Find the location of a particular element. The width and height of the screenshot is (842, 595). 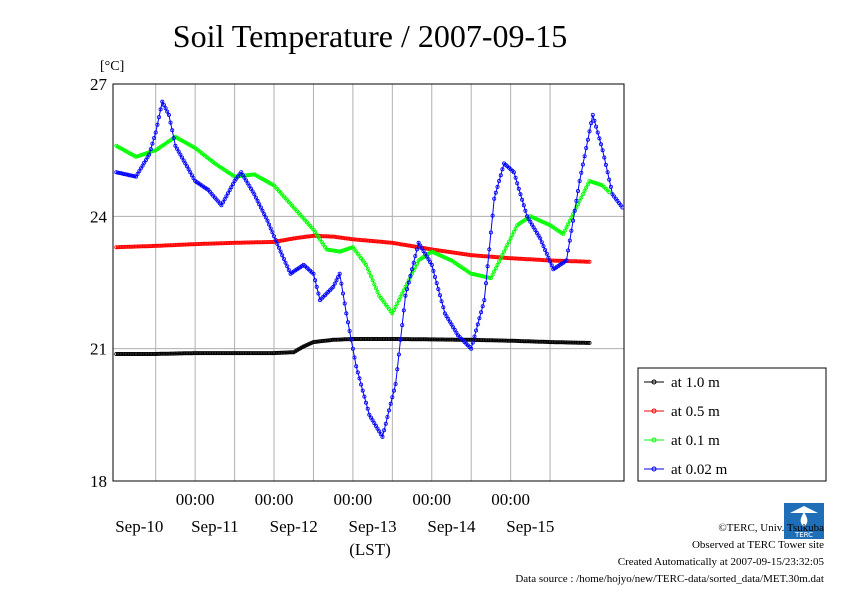

x-axis-label: (LST) is located at coordinates (370, 549).